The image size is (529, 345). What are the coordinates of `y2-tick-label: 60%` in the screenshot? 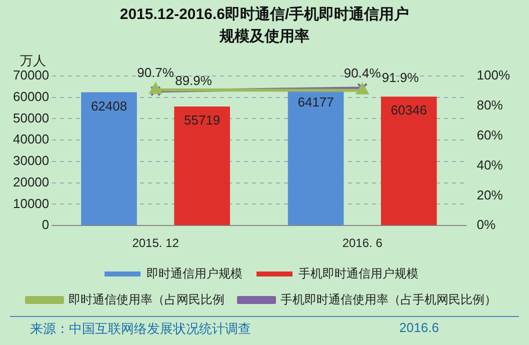 It's located at (490, 134).